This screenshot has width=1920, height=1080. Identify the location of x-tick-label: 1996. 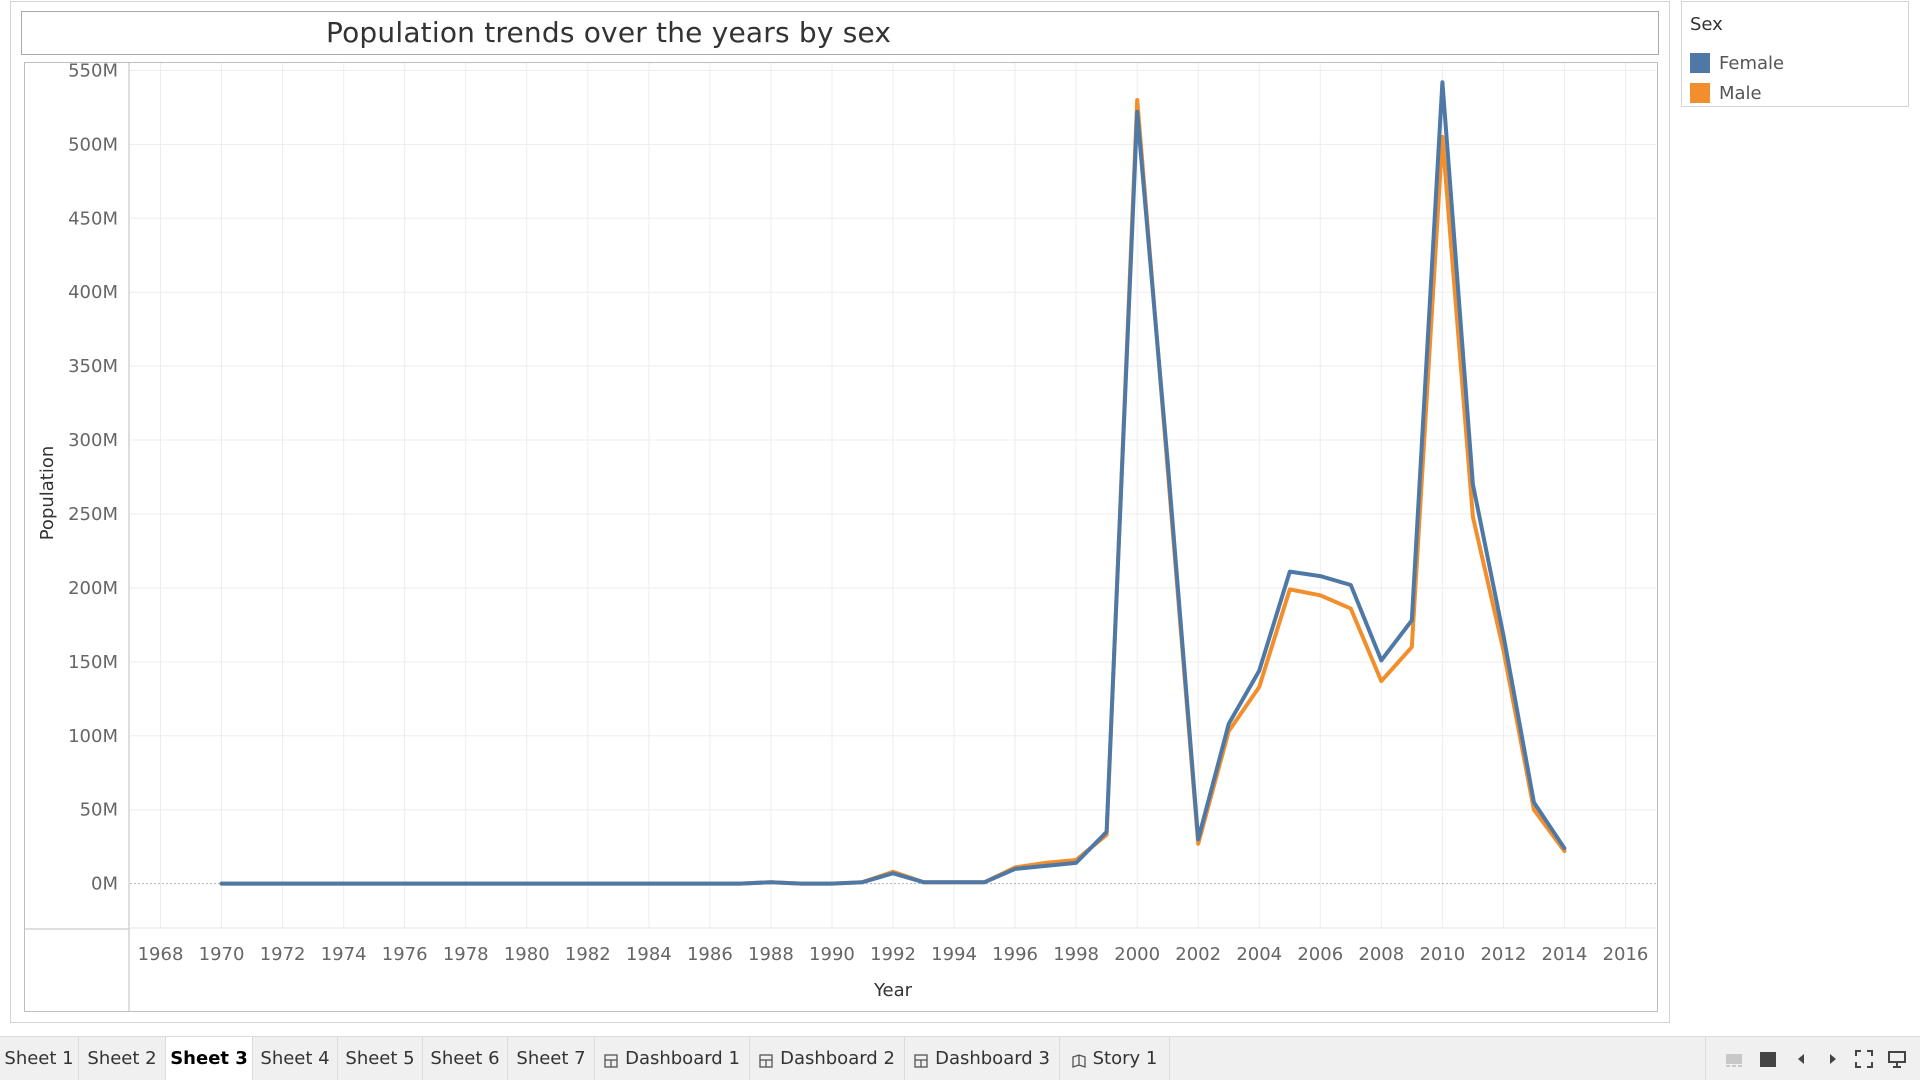
(1015, 954).